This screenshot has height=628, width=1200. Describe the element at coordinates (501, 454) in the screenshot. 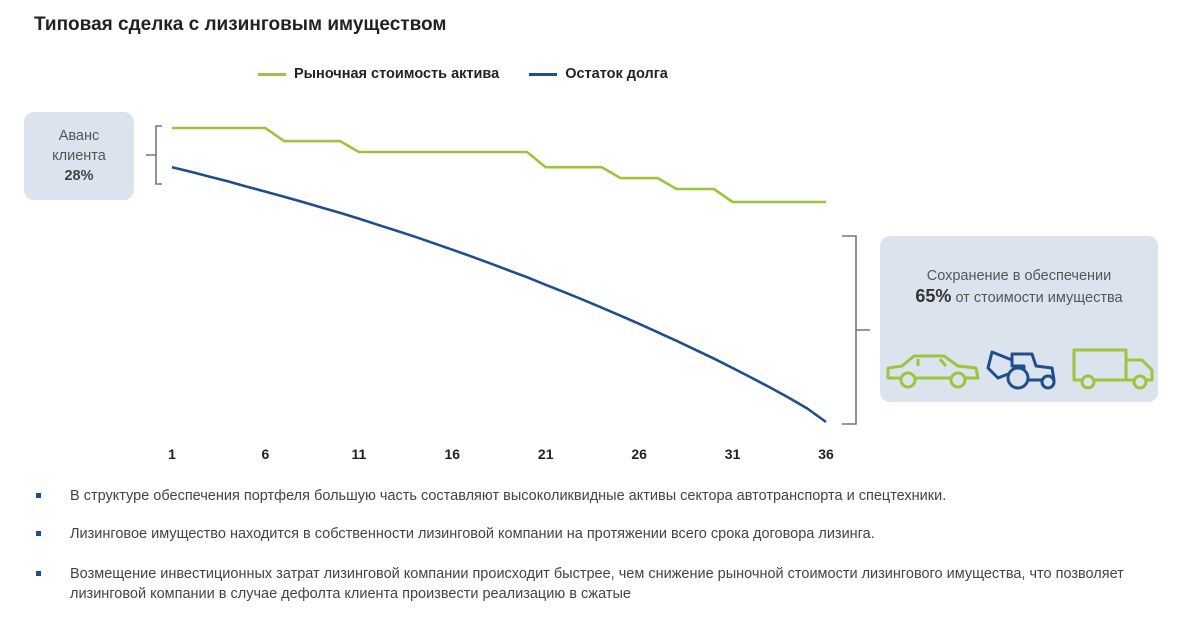

I see `x-axis-ticks: 1 6 11 16 21 26 31 36` at that location.